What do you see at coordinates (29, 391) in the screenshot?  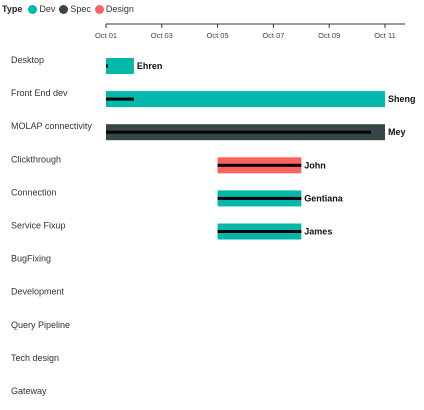 I see `task-label: Gateway` at bounding box center [29, 391].